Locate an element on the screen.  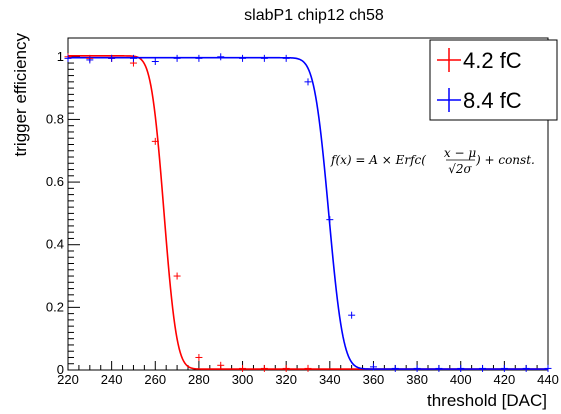
x-tick-label: 320 is located at coordinates (286, 379).